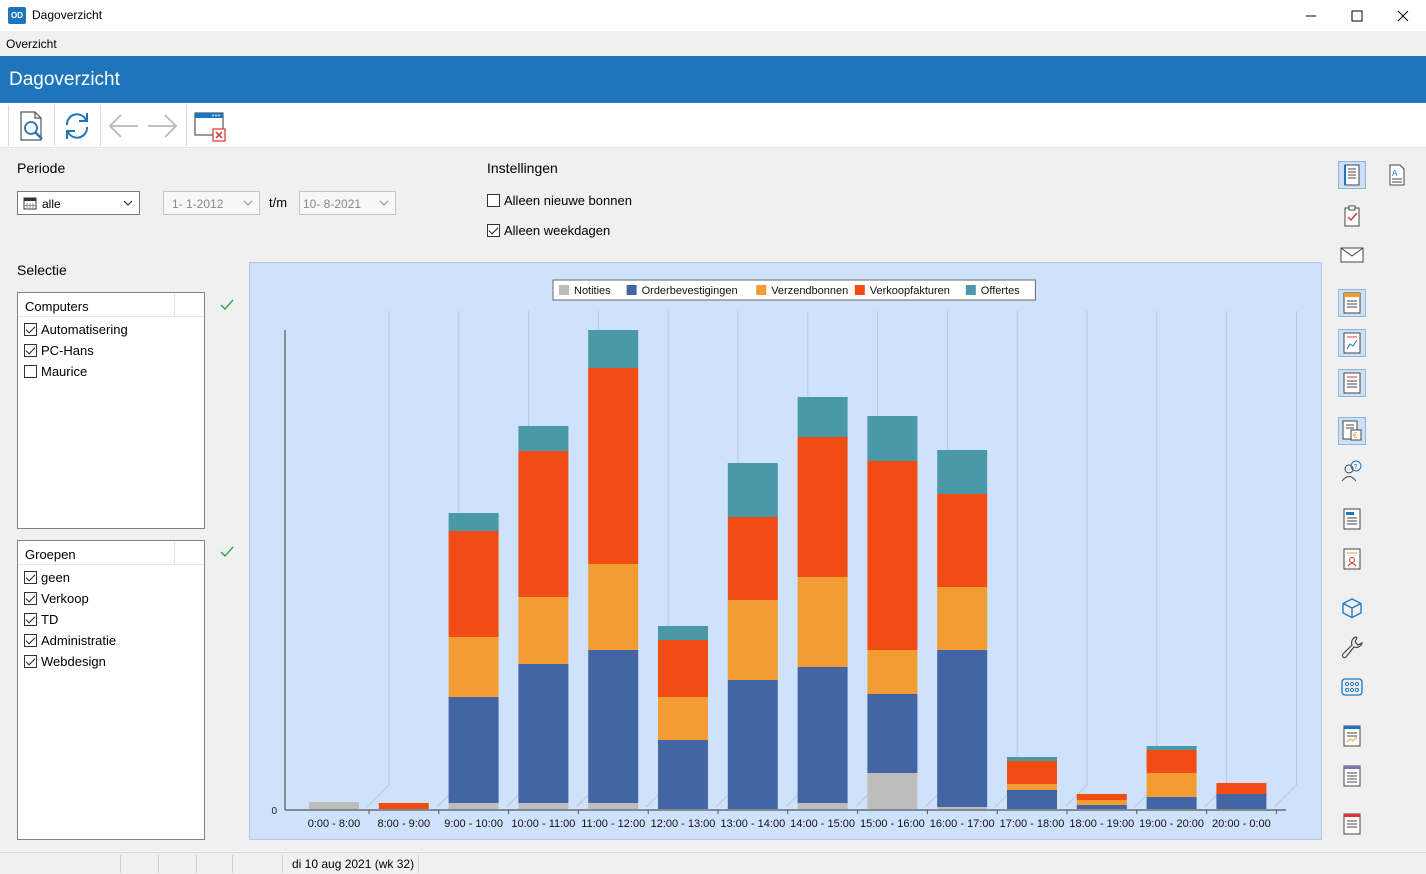  Describe the element at coordinates (353, 864) in the screenshot. I see `status-date: di 10 aug 2021 (wk 32)` at that location.